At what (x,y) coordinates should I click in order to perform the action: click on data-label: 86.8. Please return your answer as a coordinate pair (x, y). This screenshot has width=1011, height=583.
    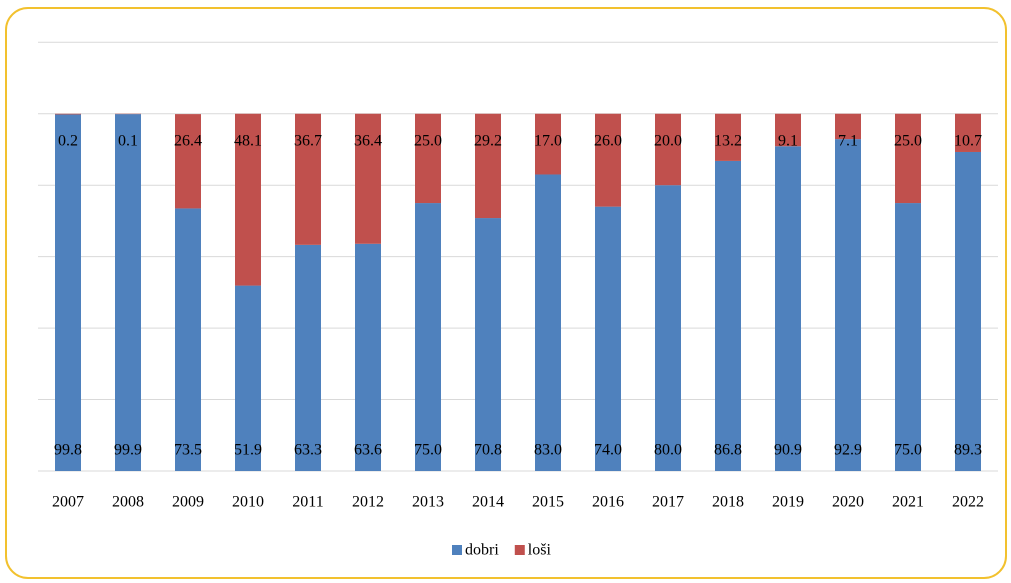
    Looking at the image, I should click on (728, 450).